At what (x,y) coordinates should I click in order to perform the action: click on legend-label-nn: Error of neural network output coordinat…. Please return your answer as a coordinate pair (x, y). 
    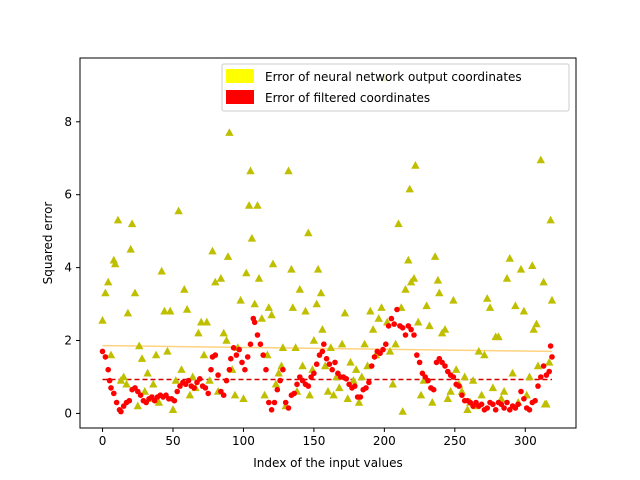
    Looking at the image, I should click on (393, 77).